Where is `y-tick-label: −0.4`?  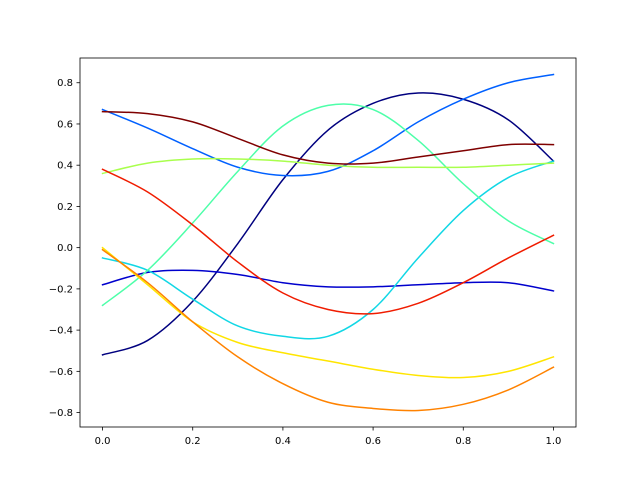 y-tick-label: −0.4 is located at coordinates (61, 331).